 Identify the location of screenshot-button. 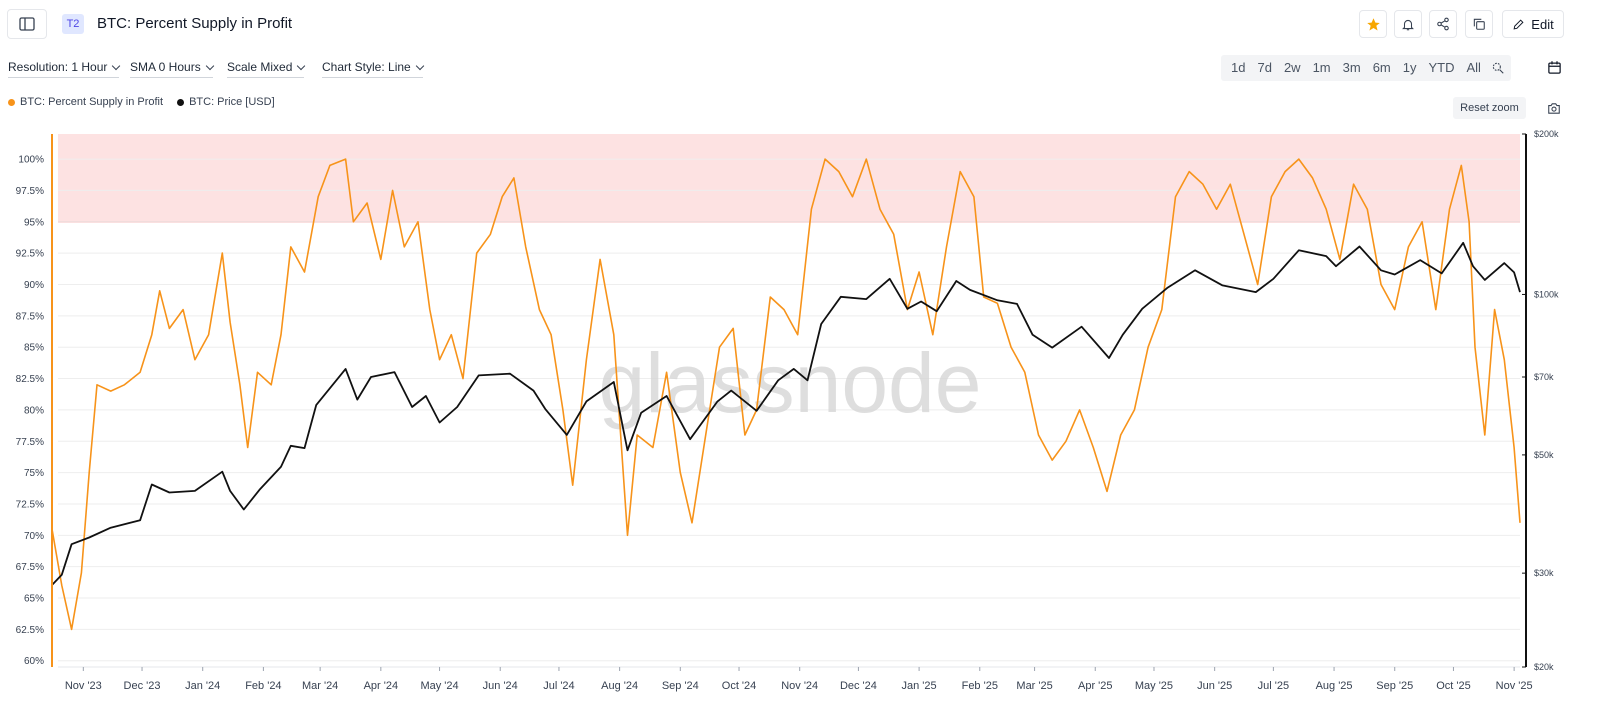
(1554, 108).